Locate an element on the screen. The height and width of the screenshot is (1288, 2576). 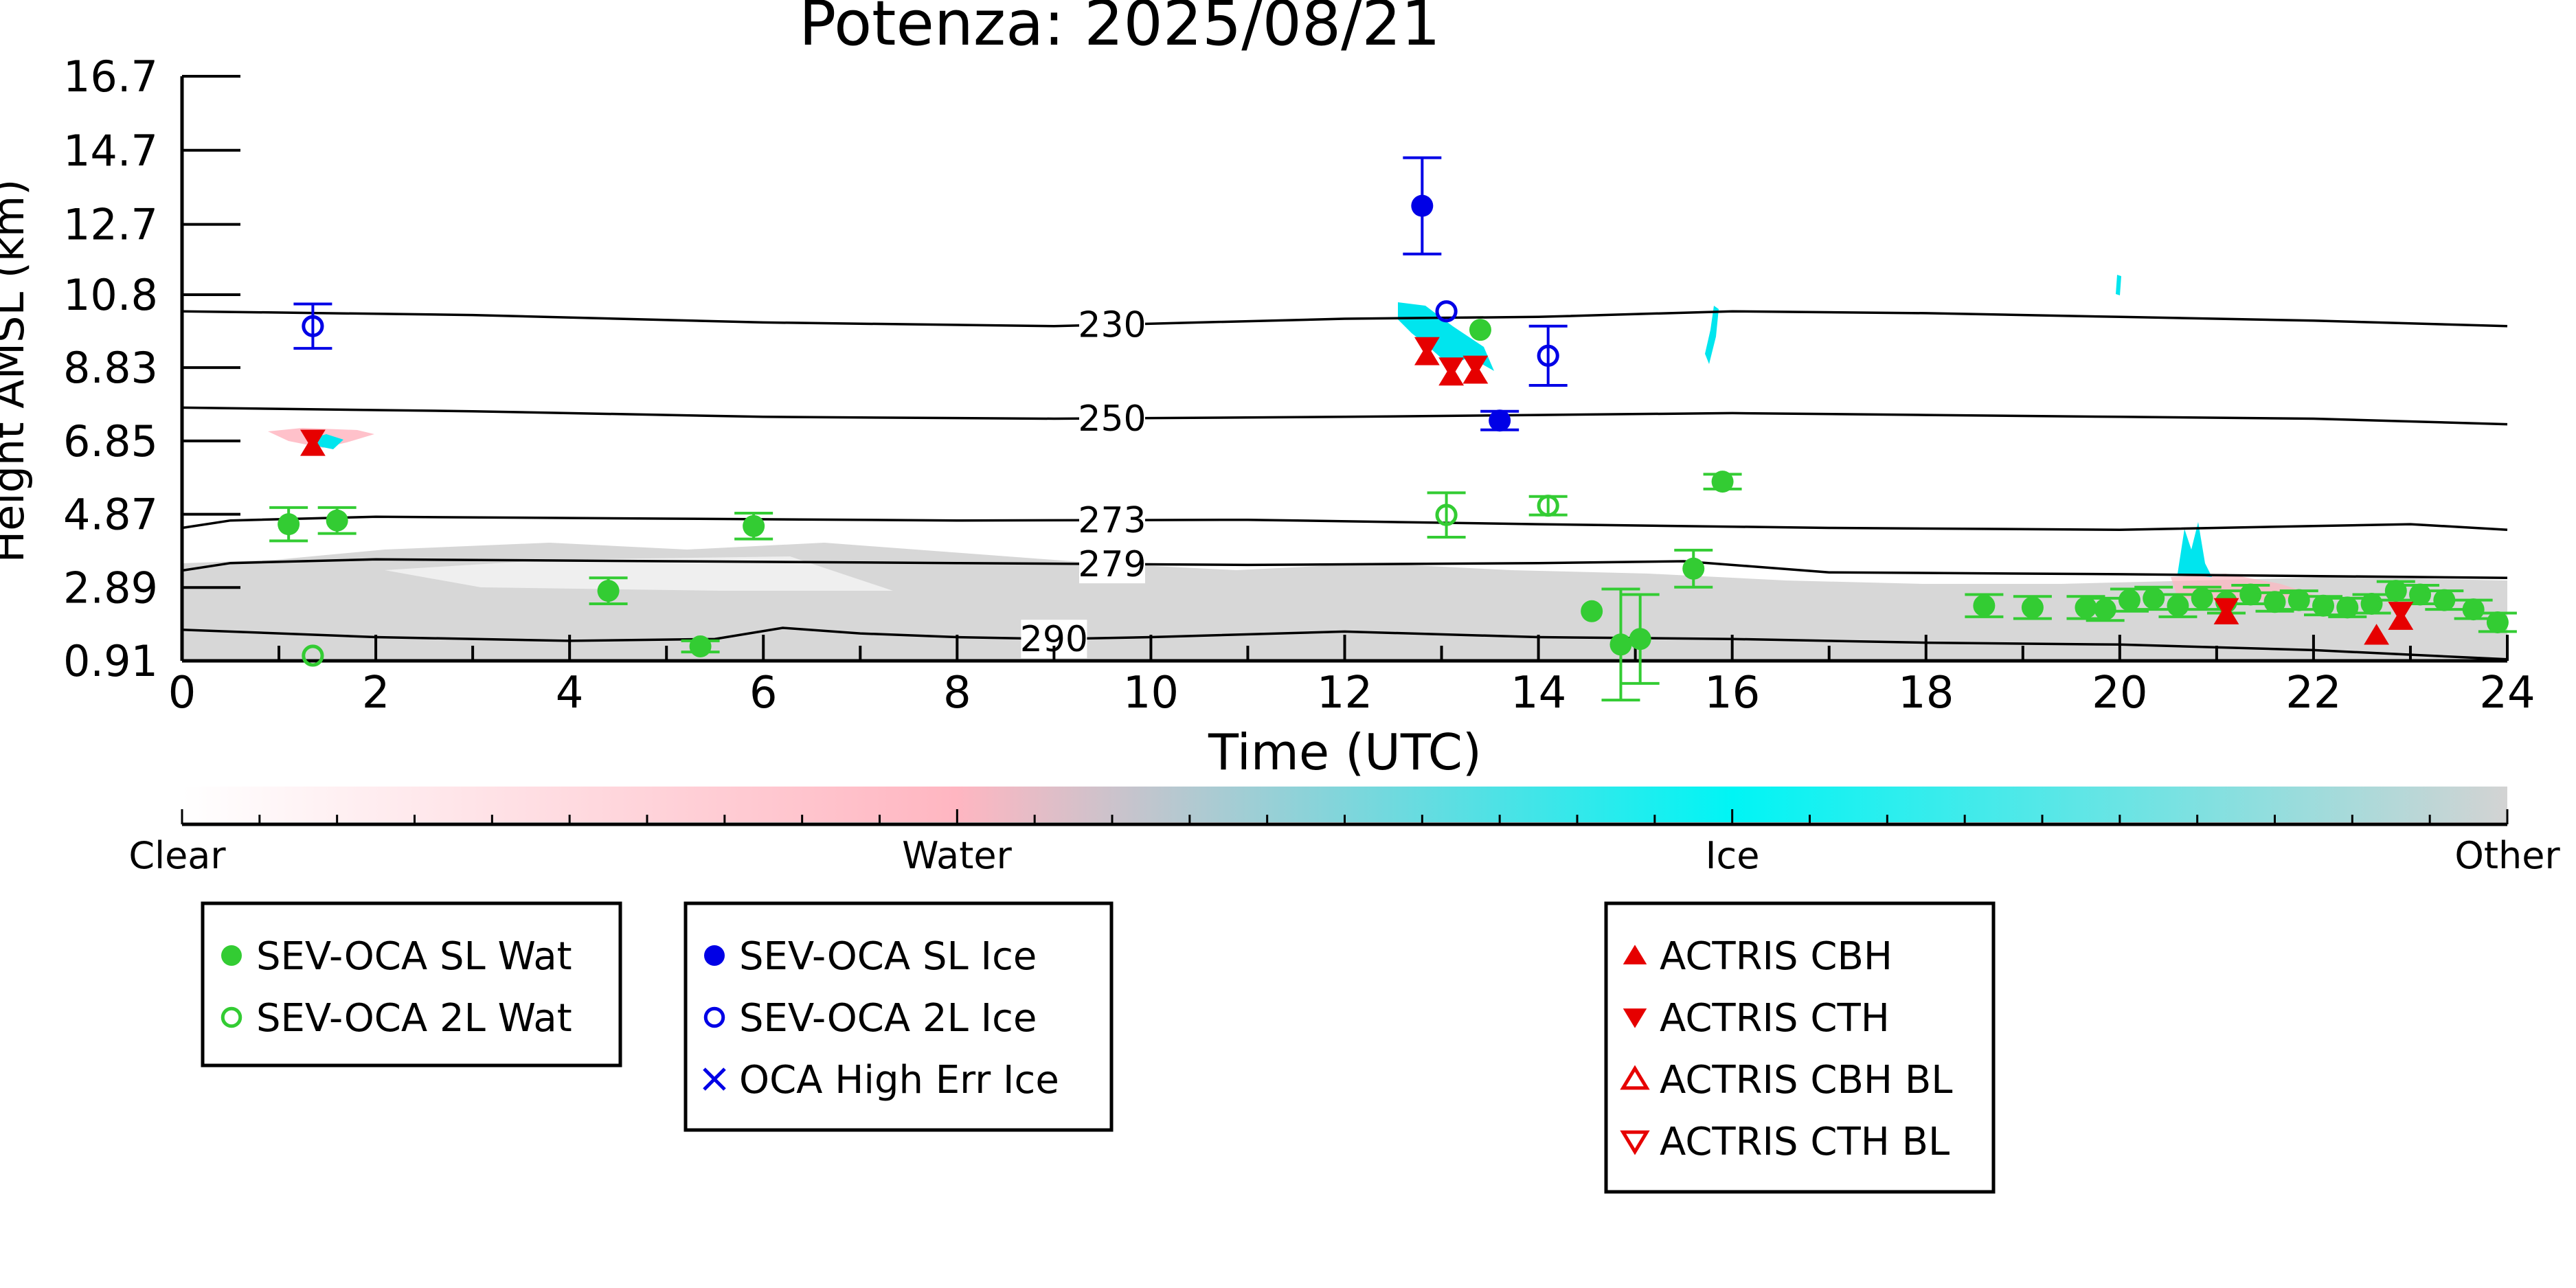
ice-cloud-low is located at coordinates (2195, 549).